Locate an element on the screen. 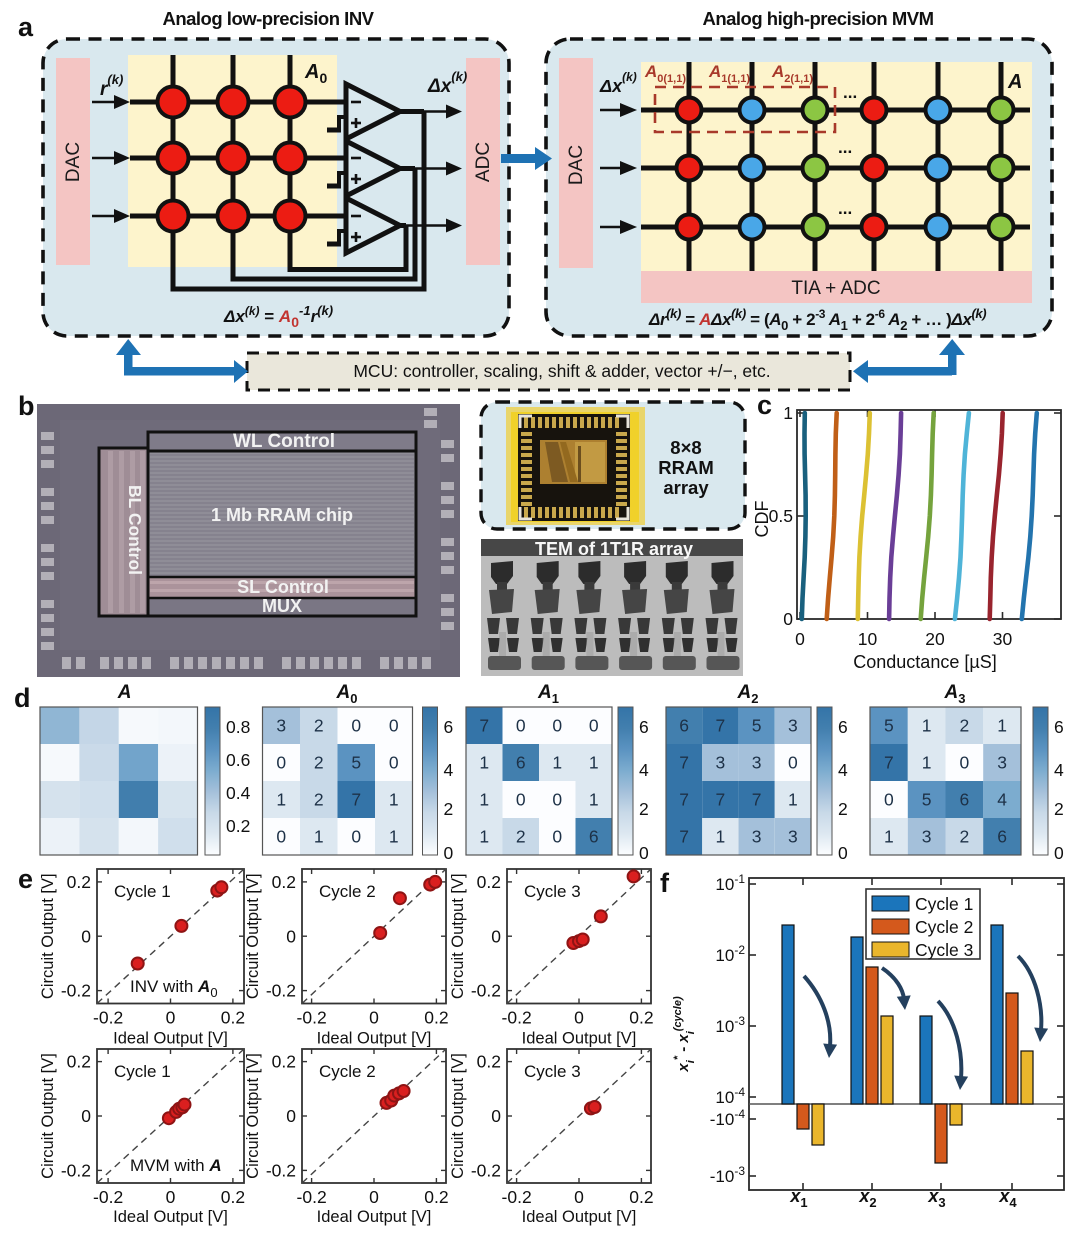 Image resolution: width=1080 pixels, height=1239 pixels. svg-text: INV with A0 is located at coordinates (174, 988).